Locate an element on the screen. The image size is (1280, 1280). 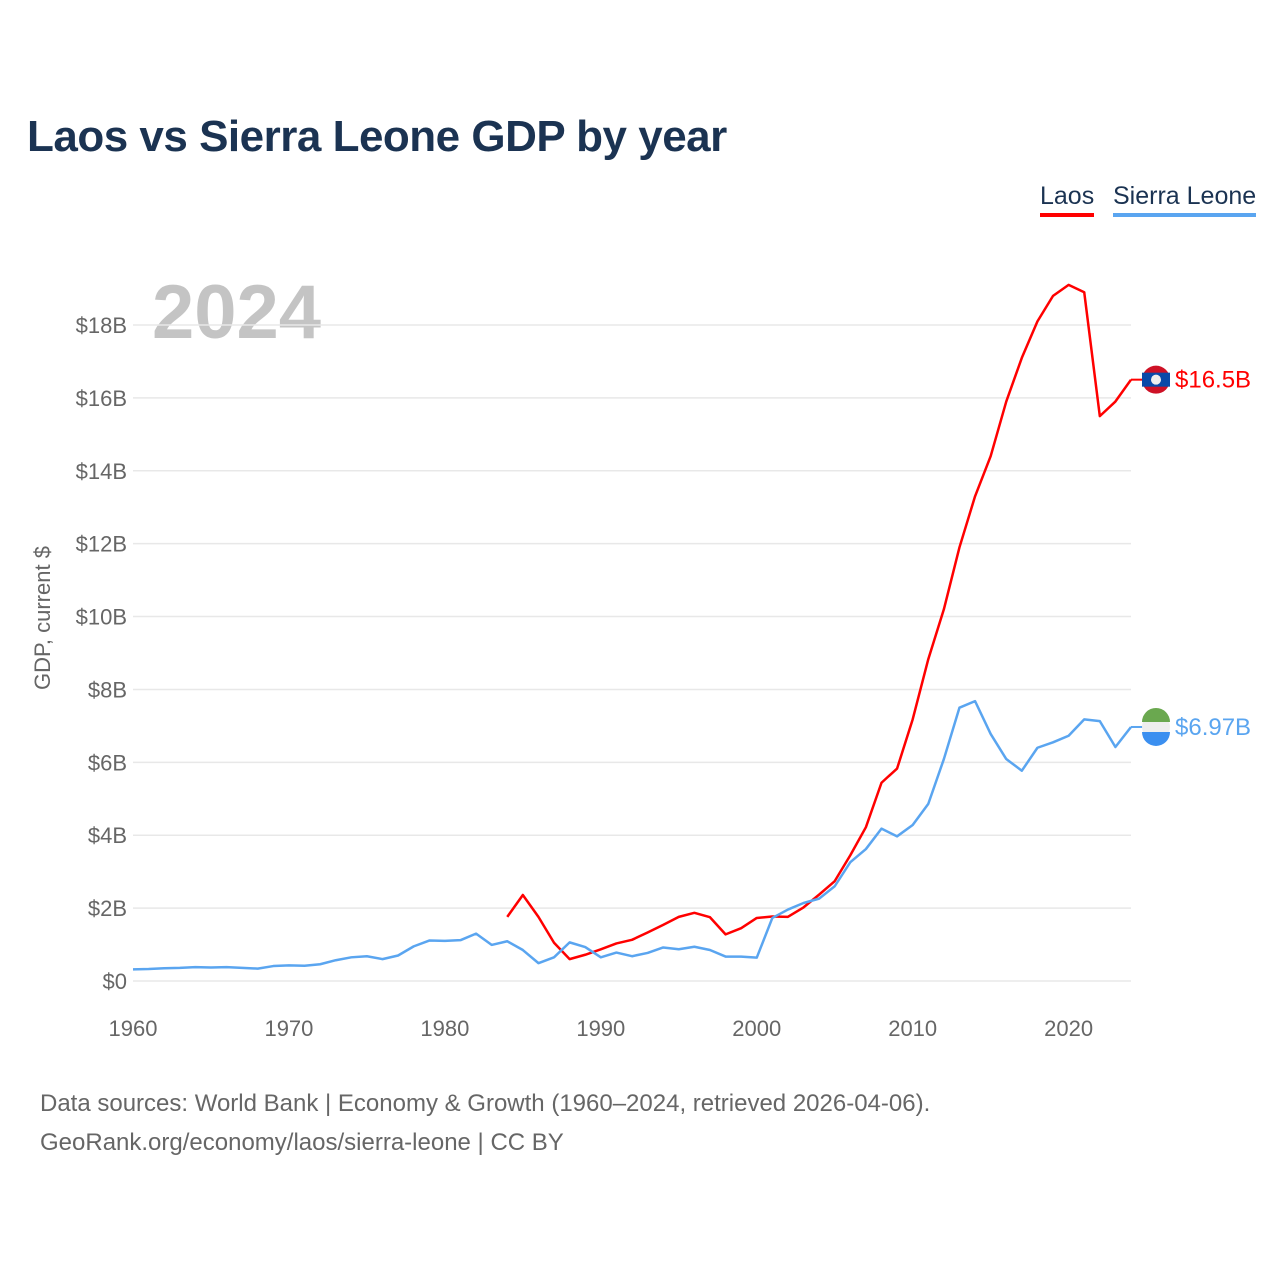
x-tick-label: 2020 is located at coordinates (1068, 1028).